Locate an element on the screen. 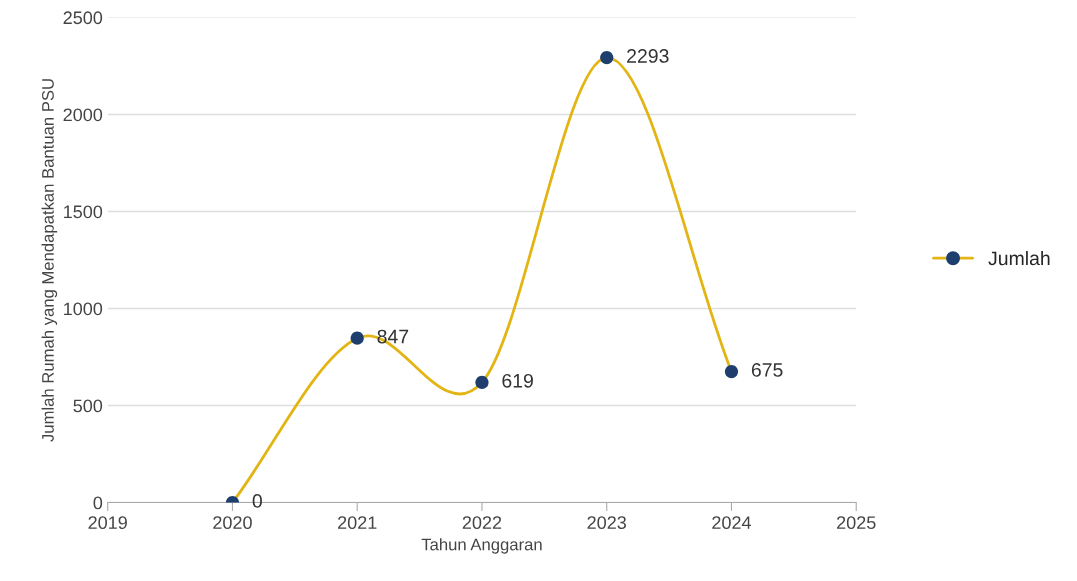 The height and width of the screenshot is (581, 1077). legend-label: Jumlah is located at coordinates (1019, 258).